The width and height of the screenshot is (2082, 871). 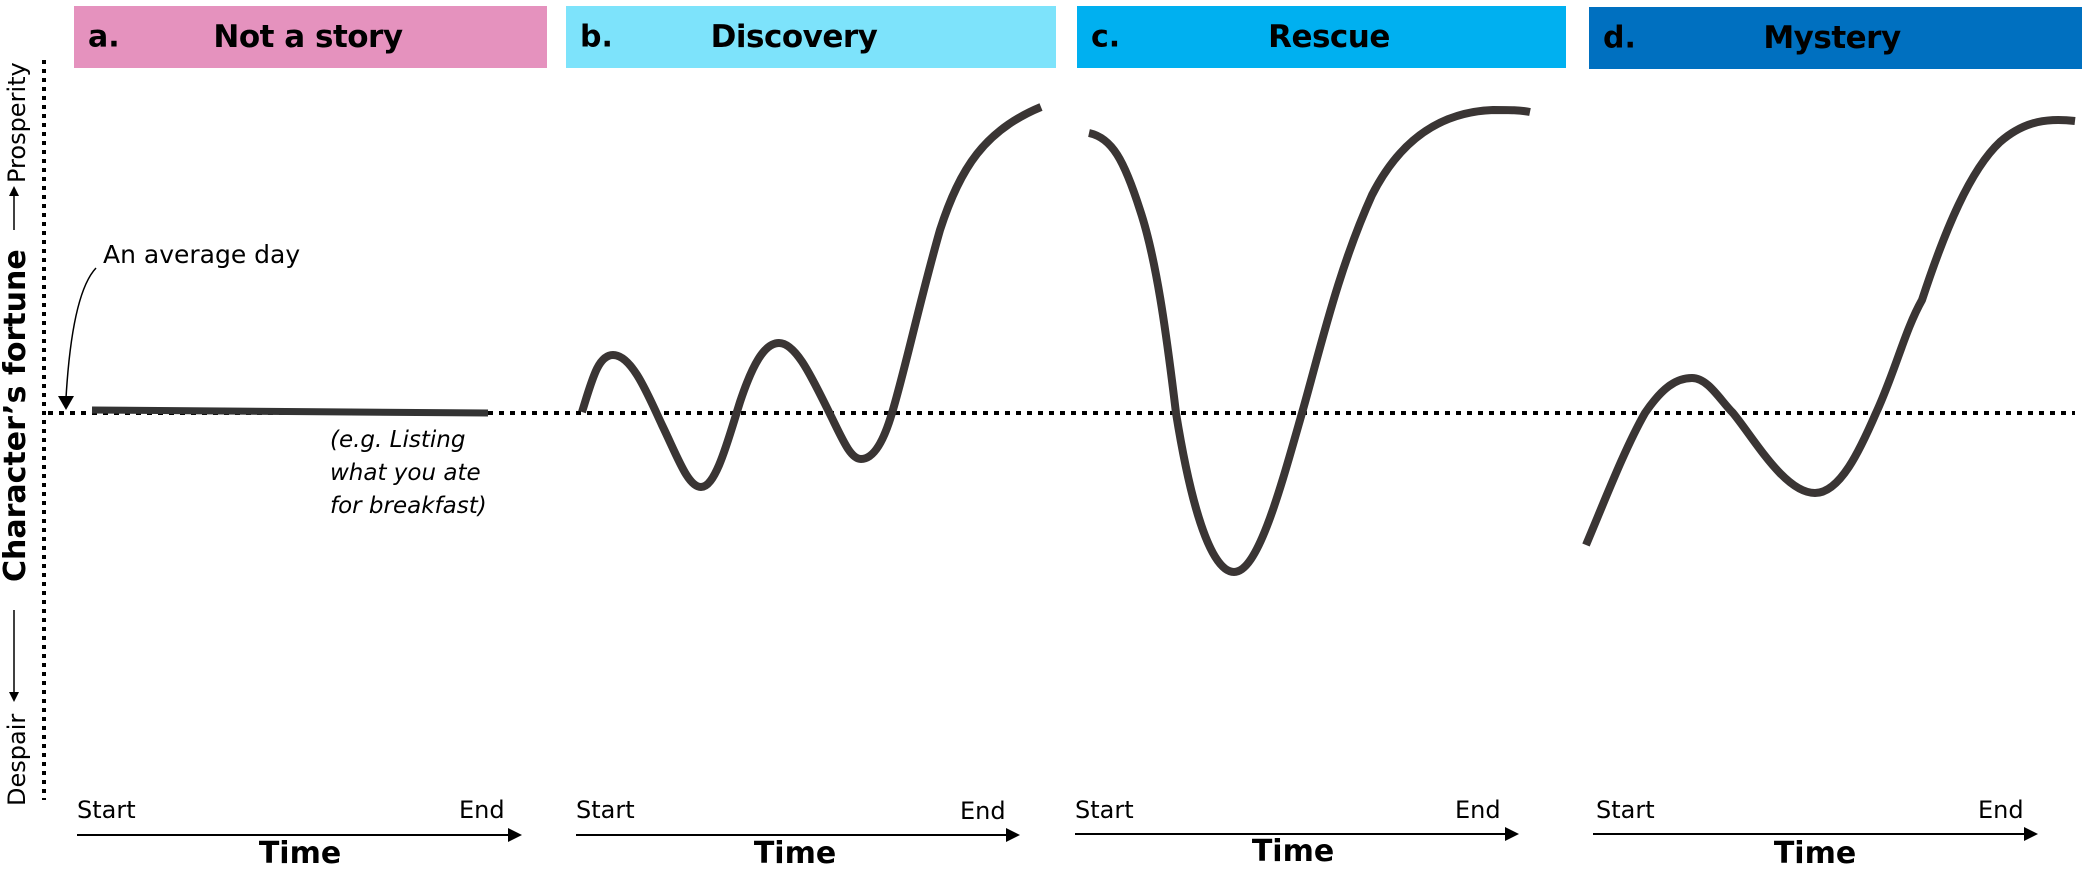 I want to click on y-axis-label-title: Character’s fortune, so click(x=16, y=415).